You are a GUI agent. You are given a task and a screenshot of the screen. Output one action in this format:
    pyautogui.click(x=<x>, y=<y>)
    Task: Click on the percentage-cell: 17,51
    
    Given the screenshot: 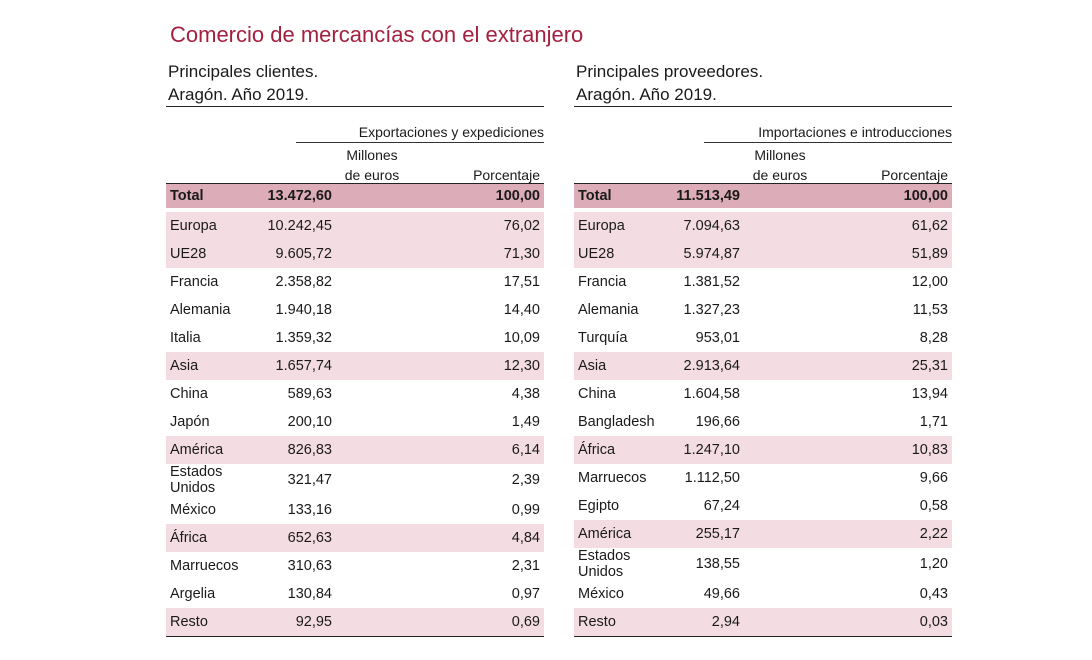 What is the action you would take?
    pyautogui.click(x=502, y=282)
    